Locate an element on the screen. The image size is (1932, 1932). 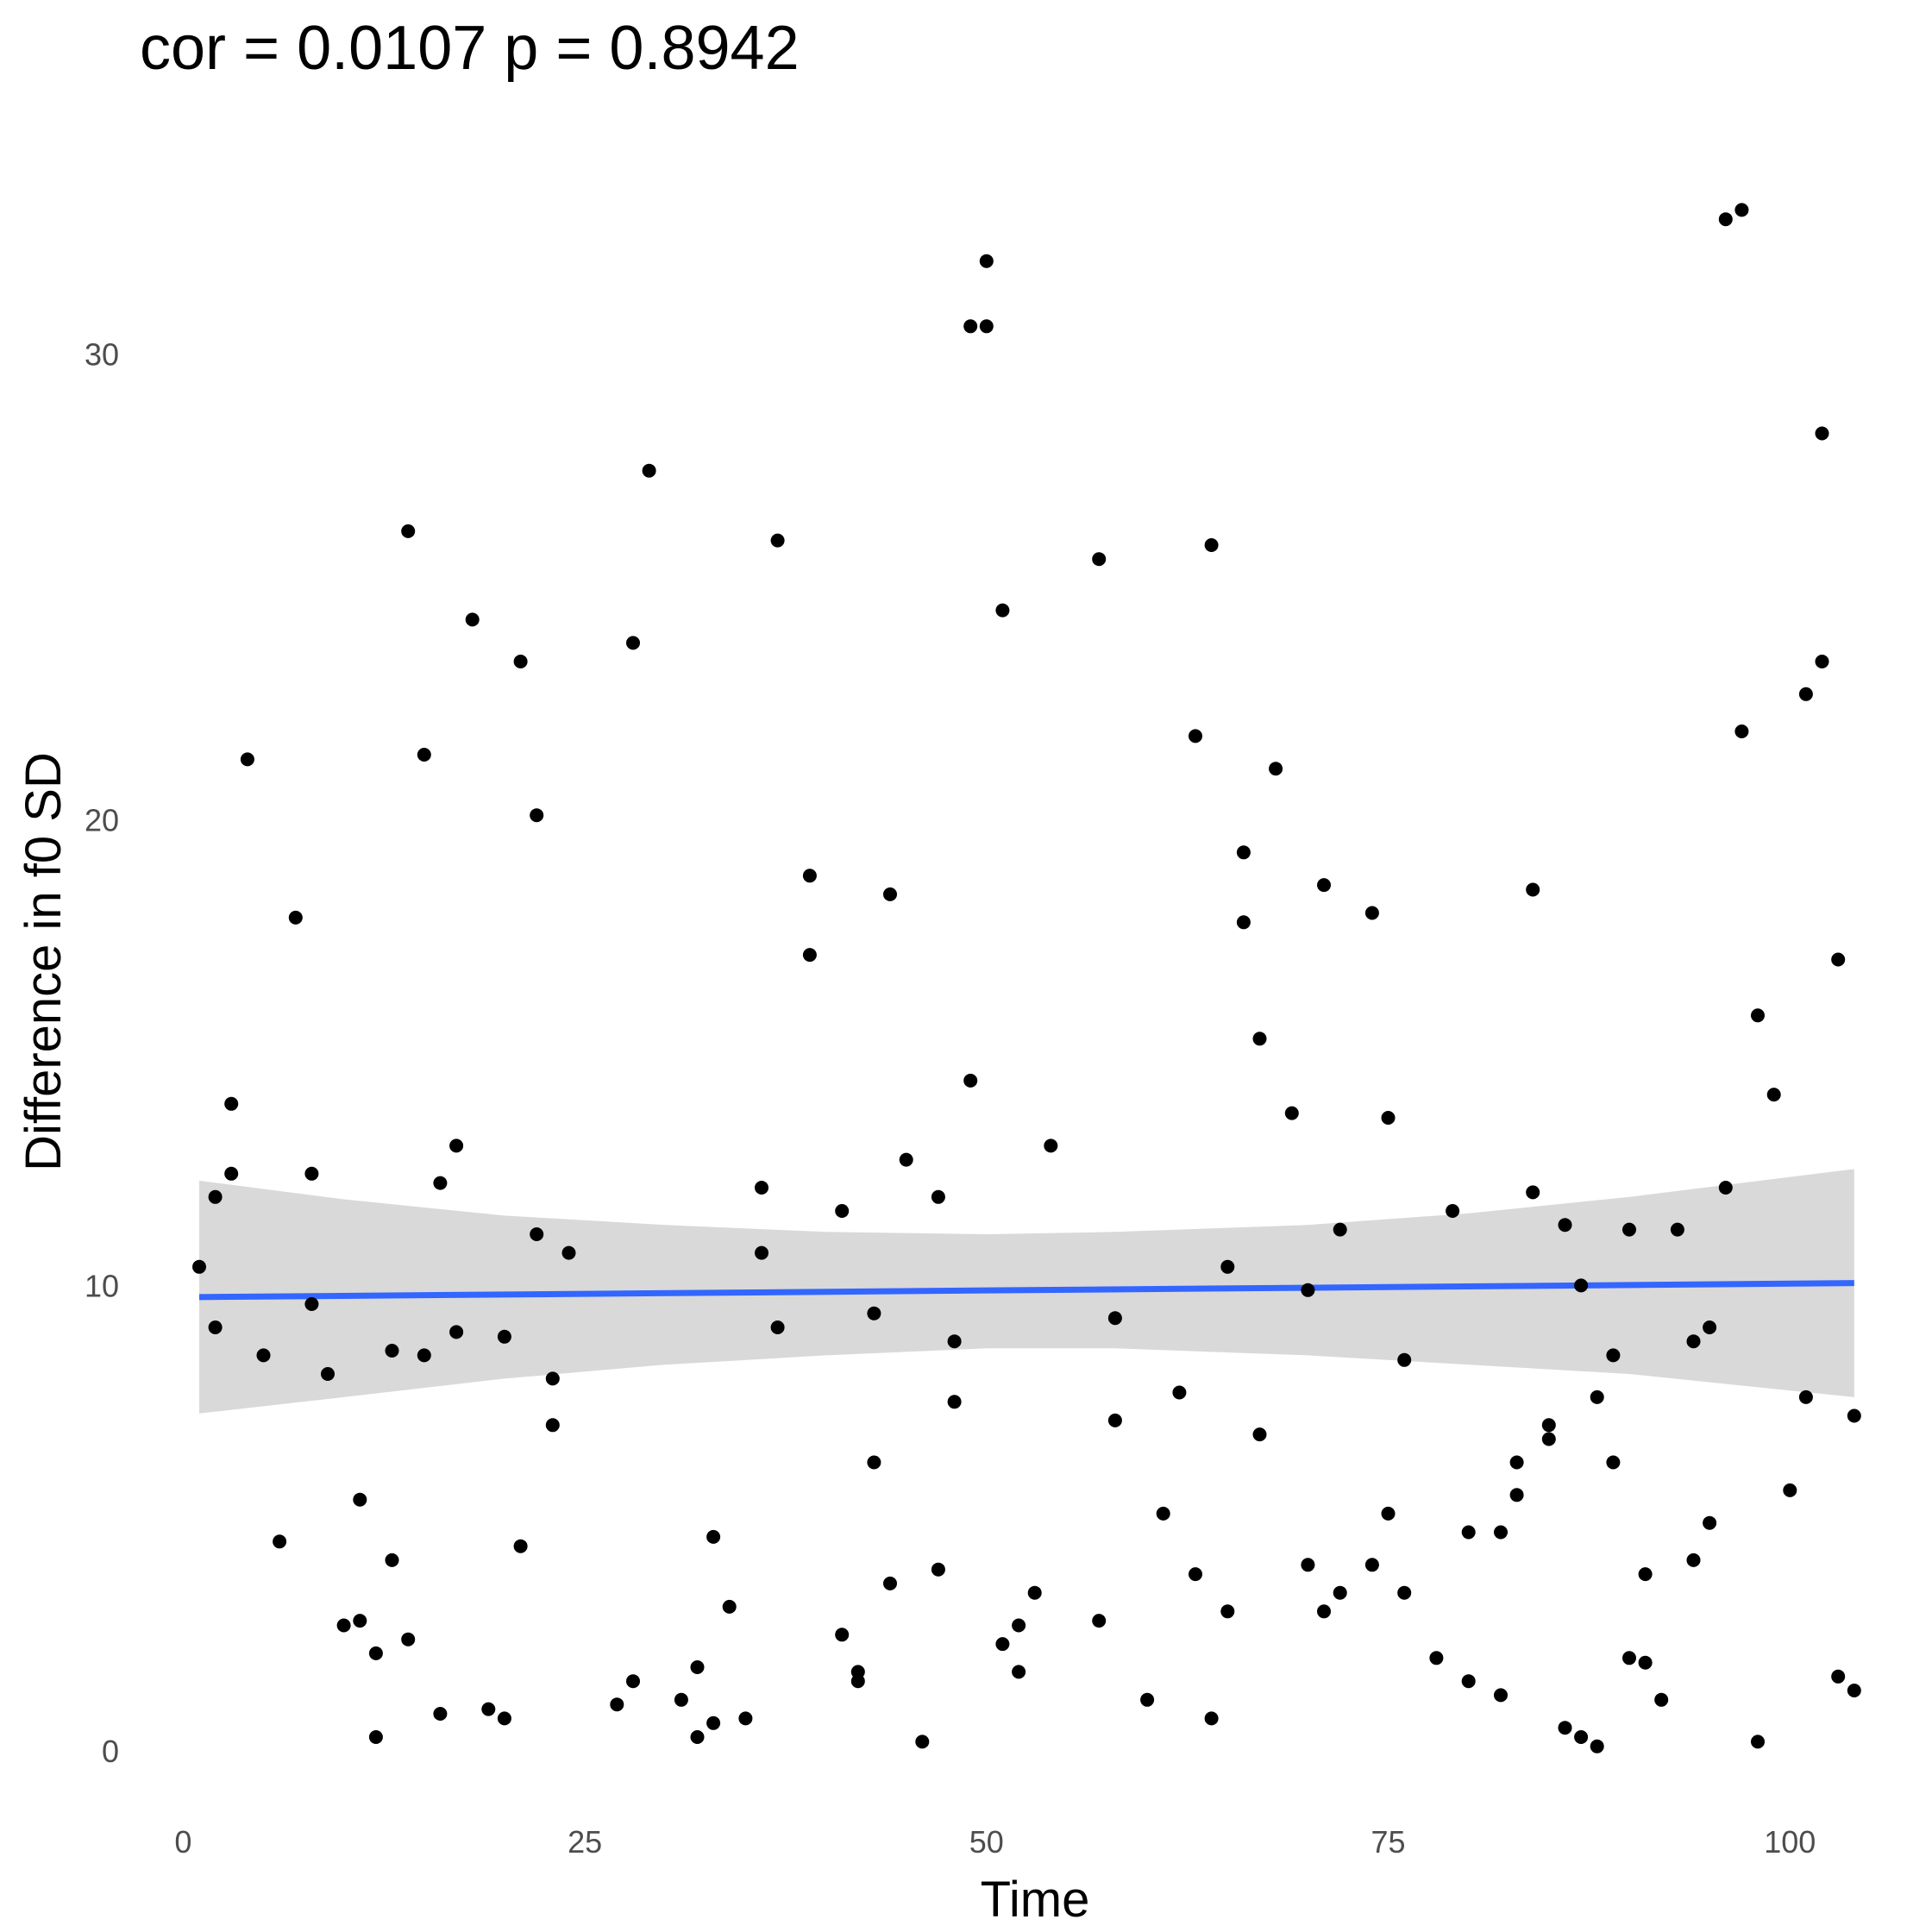
y-tick-label: 30 is located at coordinates (102, 355).